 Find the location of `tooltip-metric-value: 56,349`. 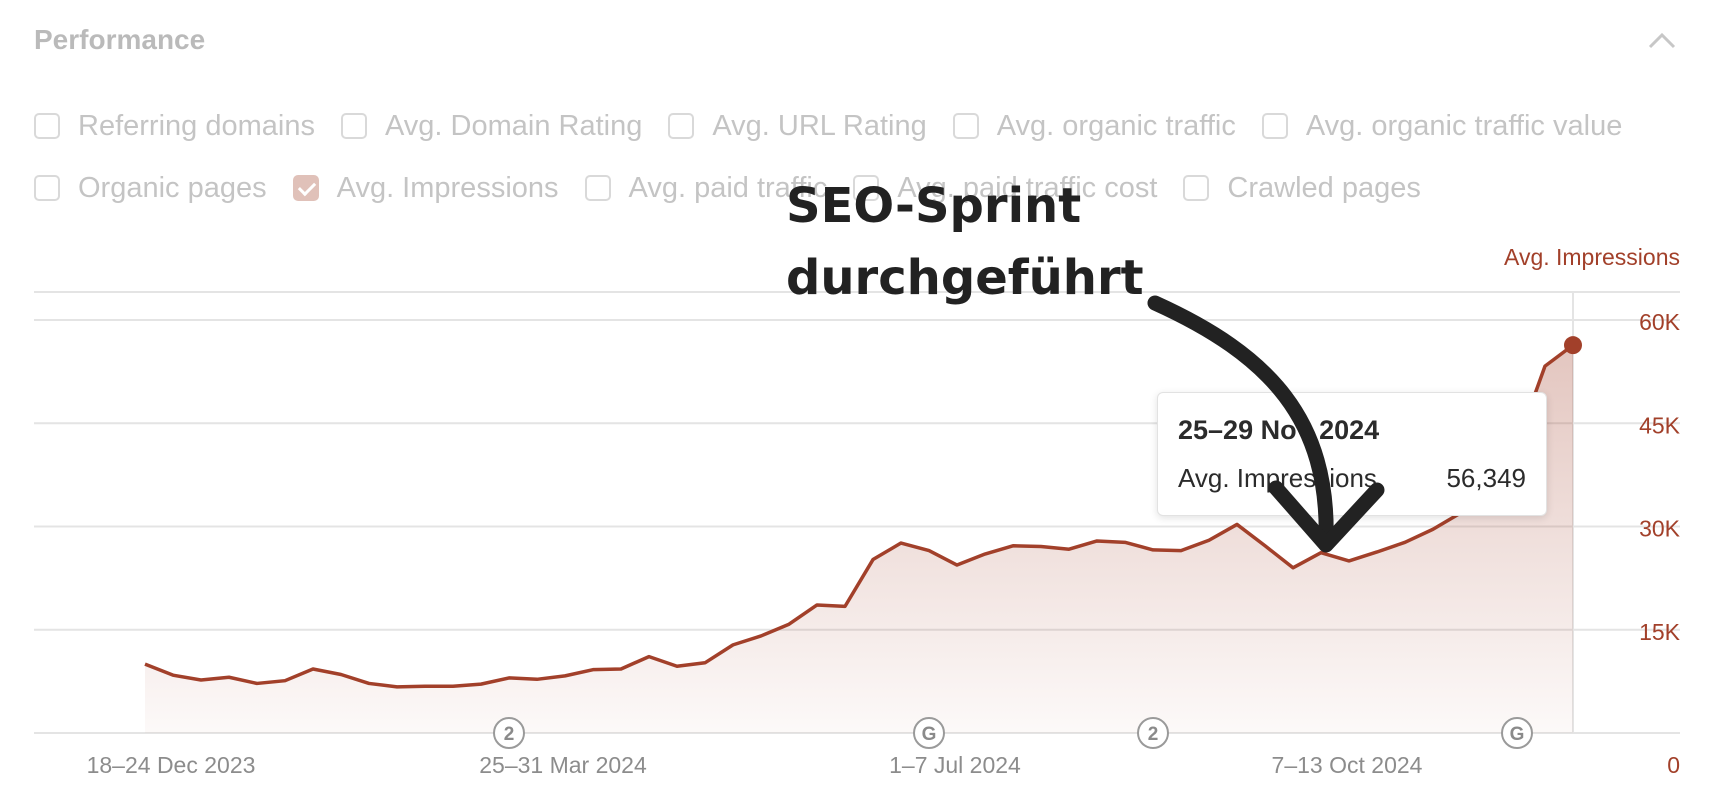

tooltip-metric-value: 56,349 is located at coordinates (1486, 478).